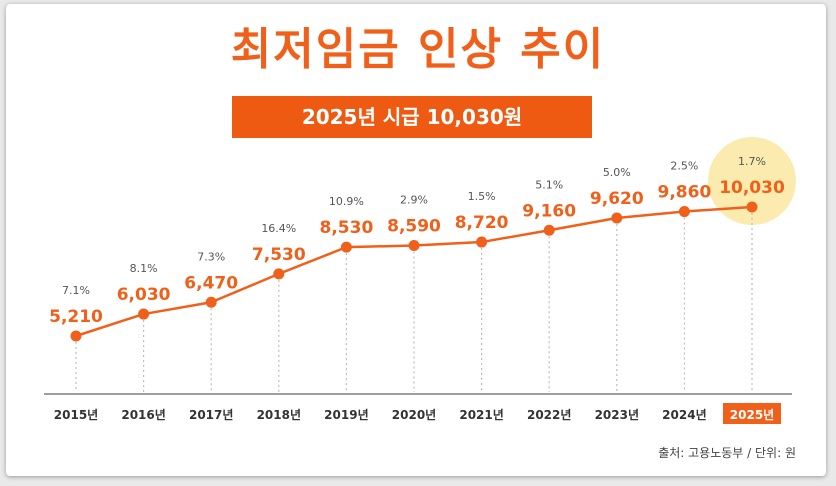 Image resolution: width=836 pixels, height=486 pixels. I want to click on source-note: 출처: 고용노동부 / 단위: 원, so click(727, 453).